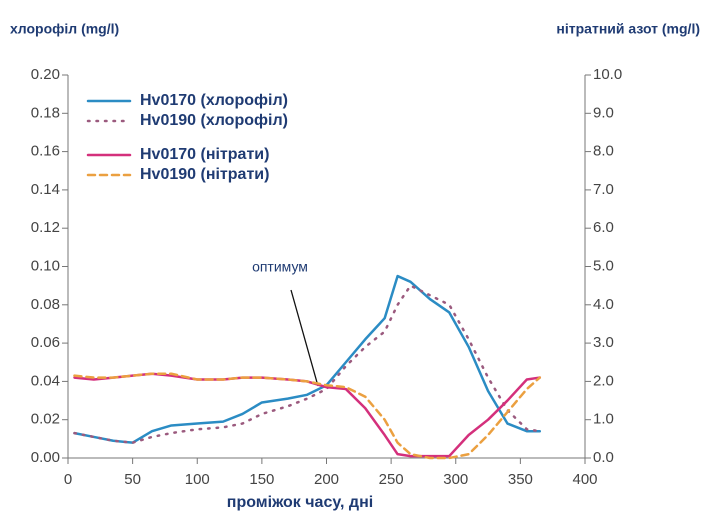  What do you see at coordinates (45, 342) in the screenshot?
I see `y-tick-label: 0.06` at bounding box center [45, 342].